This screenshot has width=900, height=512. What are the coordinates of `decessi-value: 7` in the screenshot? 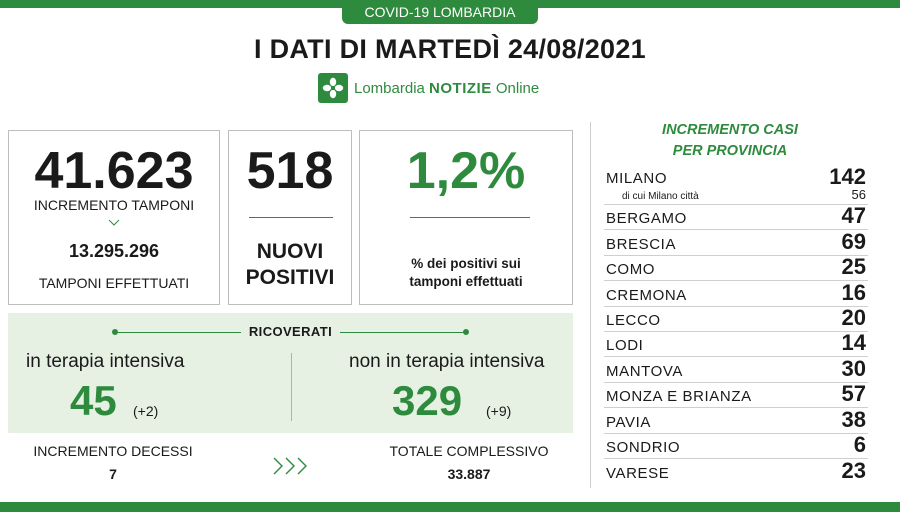 It's located at (113, 474).